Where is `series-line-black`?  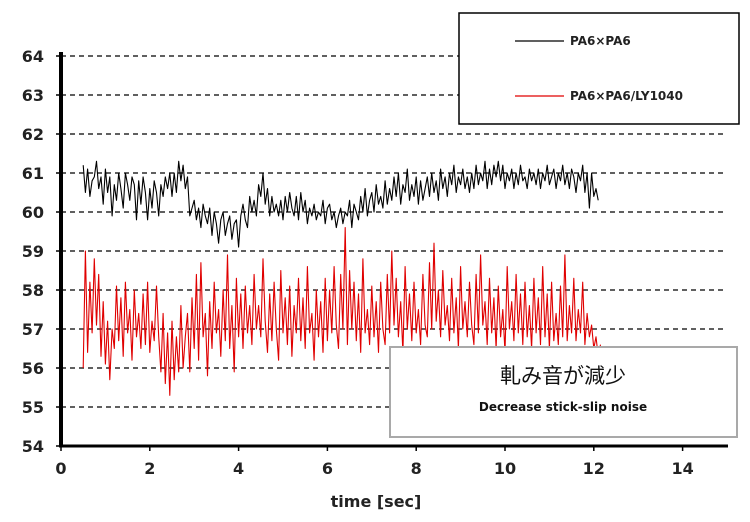
series-line-black is located at coordinates (340, 204).